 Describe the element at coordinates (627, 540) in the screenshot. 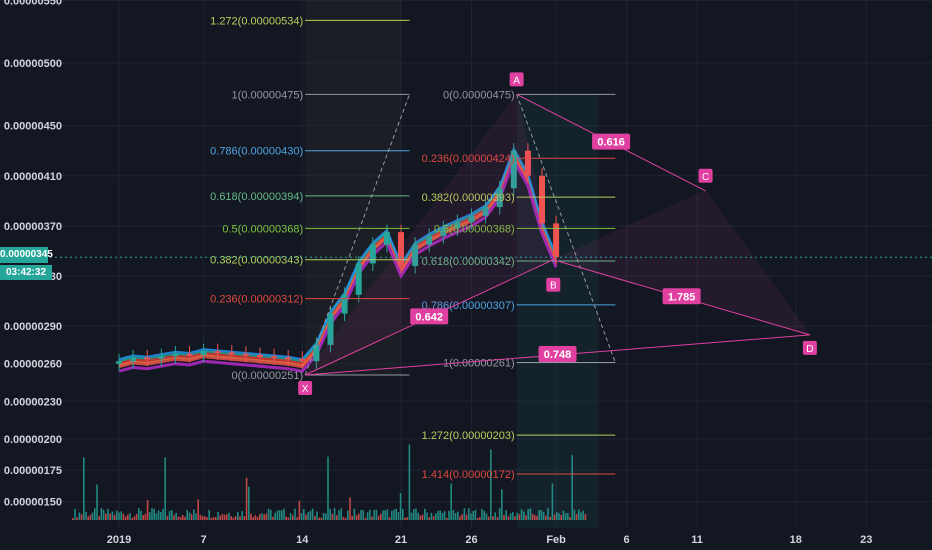

I see `x-tick-label: 6` at that location.